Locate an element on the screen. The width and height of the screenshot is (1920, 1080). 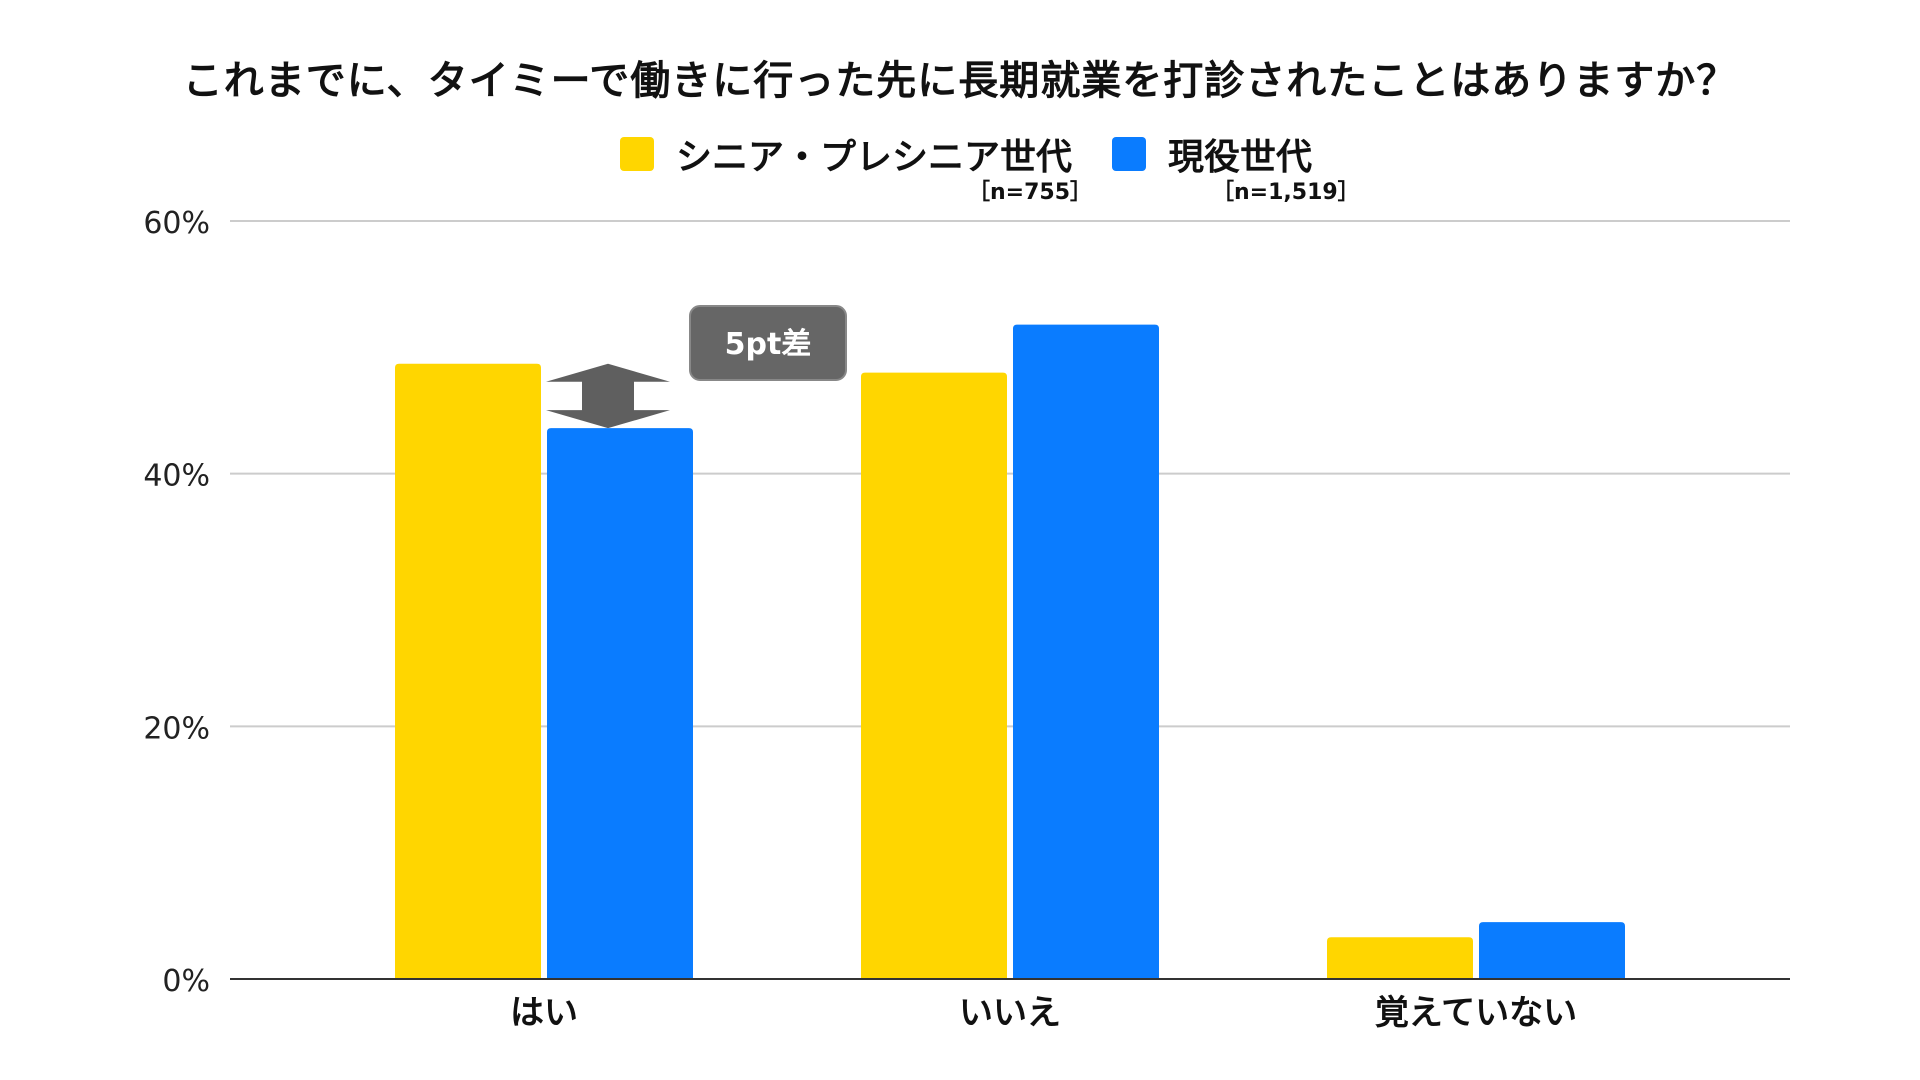
annotation-box is located at coordinates (768, 343).